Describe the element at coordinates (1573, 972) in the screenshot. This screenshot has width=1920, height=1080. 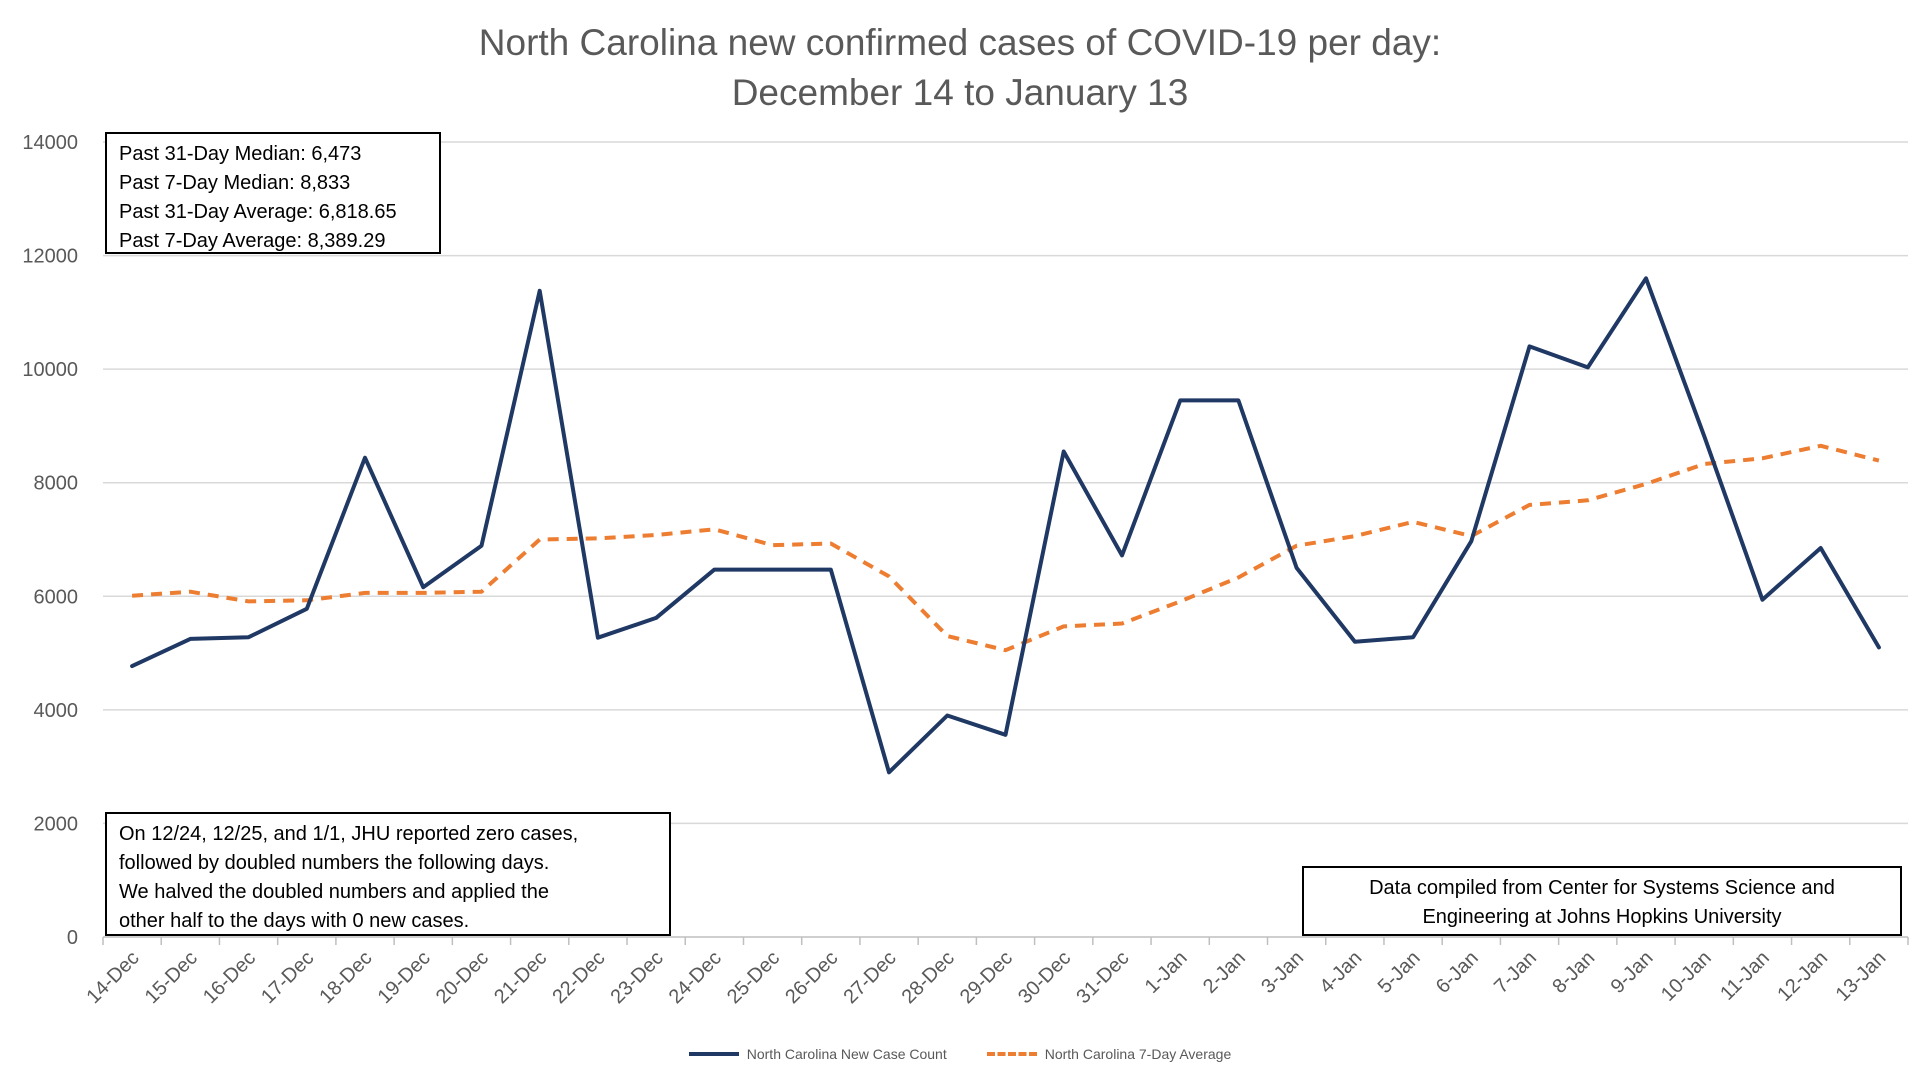
I see `x-tick-label: 8-Jan` at that location.